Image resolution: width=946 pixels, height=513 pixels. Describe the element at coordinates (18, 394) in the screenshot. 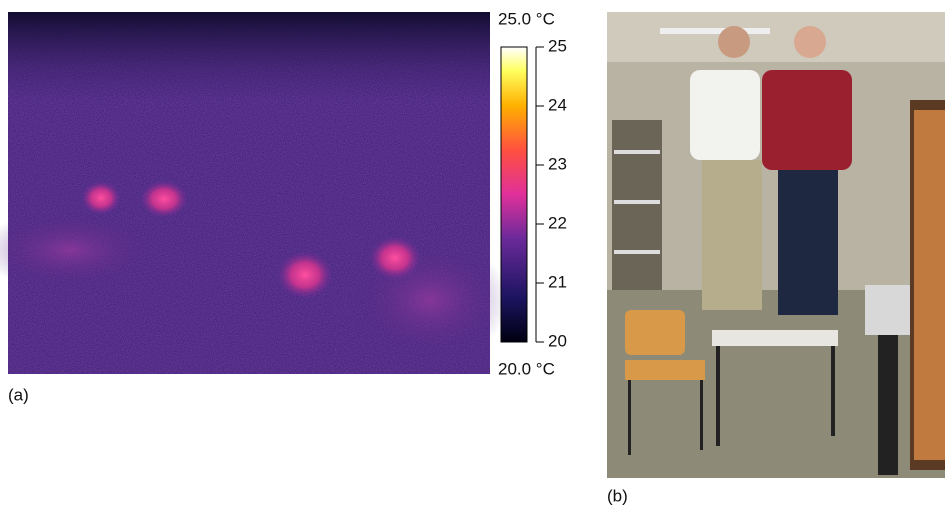

I see `panel-label: (a)` at that location.